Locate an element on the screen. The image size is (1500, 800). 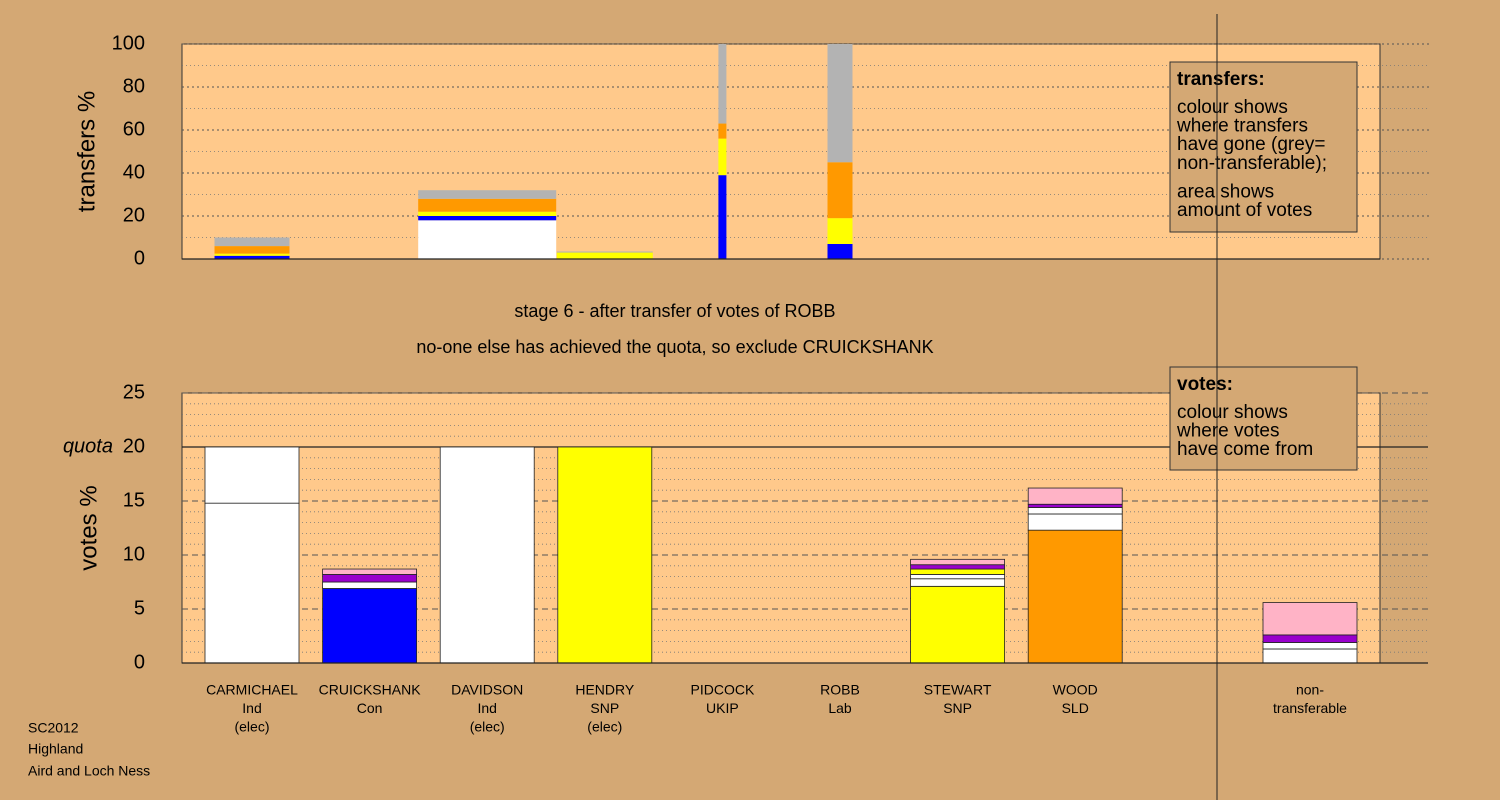
footer: Aird and Loch Ness is located at coordinates (89, 771).